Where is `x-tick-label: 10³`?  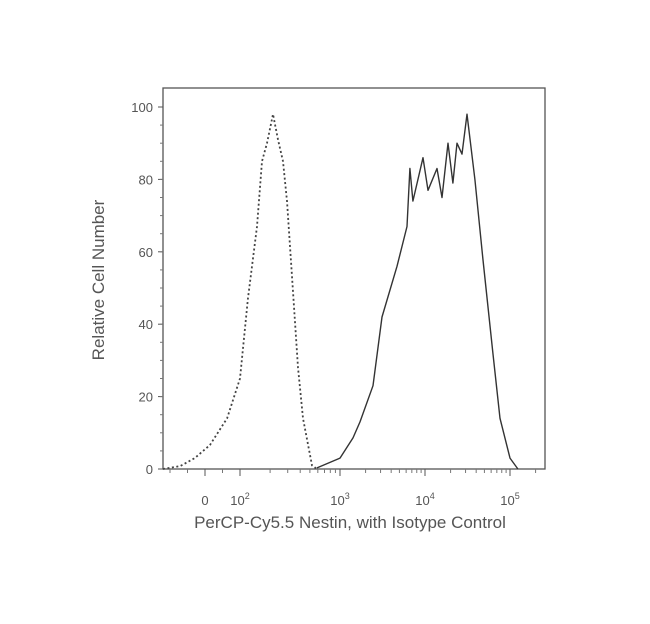 x-tick-label: 10³ is located at coordinates (339, 499).